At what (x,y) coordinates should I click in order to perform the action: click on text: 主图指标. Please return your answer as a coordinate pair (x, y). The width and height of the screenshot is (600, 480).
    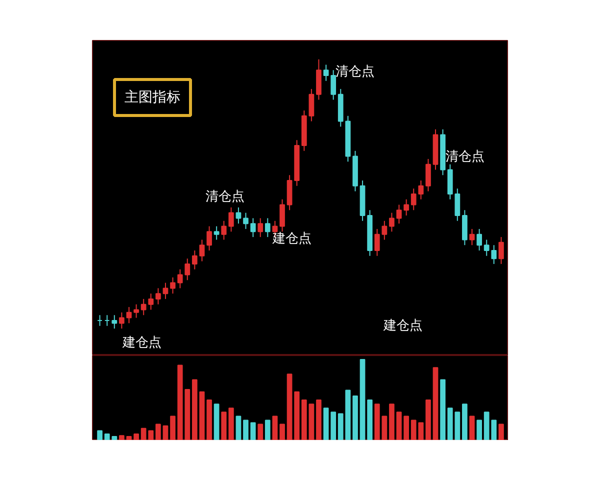
    Looking at the image, I should click on (152, 98).